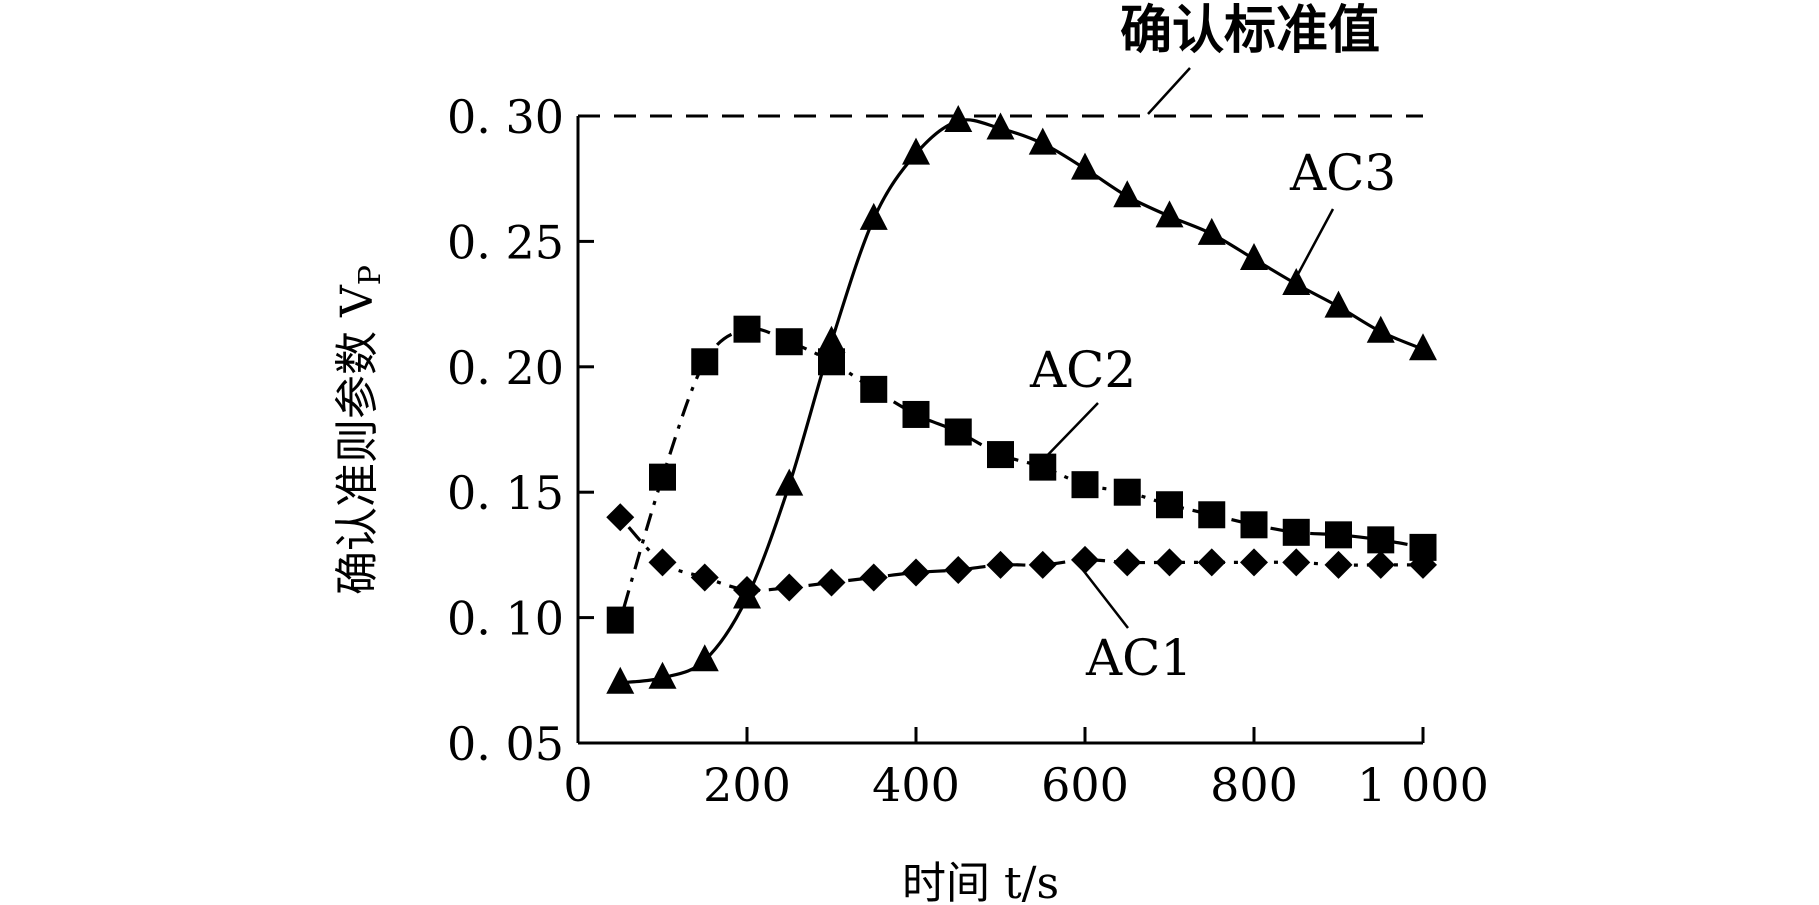  I want to click on x-tick-label: 600, so click(1085, 785).